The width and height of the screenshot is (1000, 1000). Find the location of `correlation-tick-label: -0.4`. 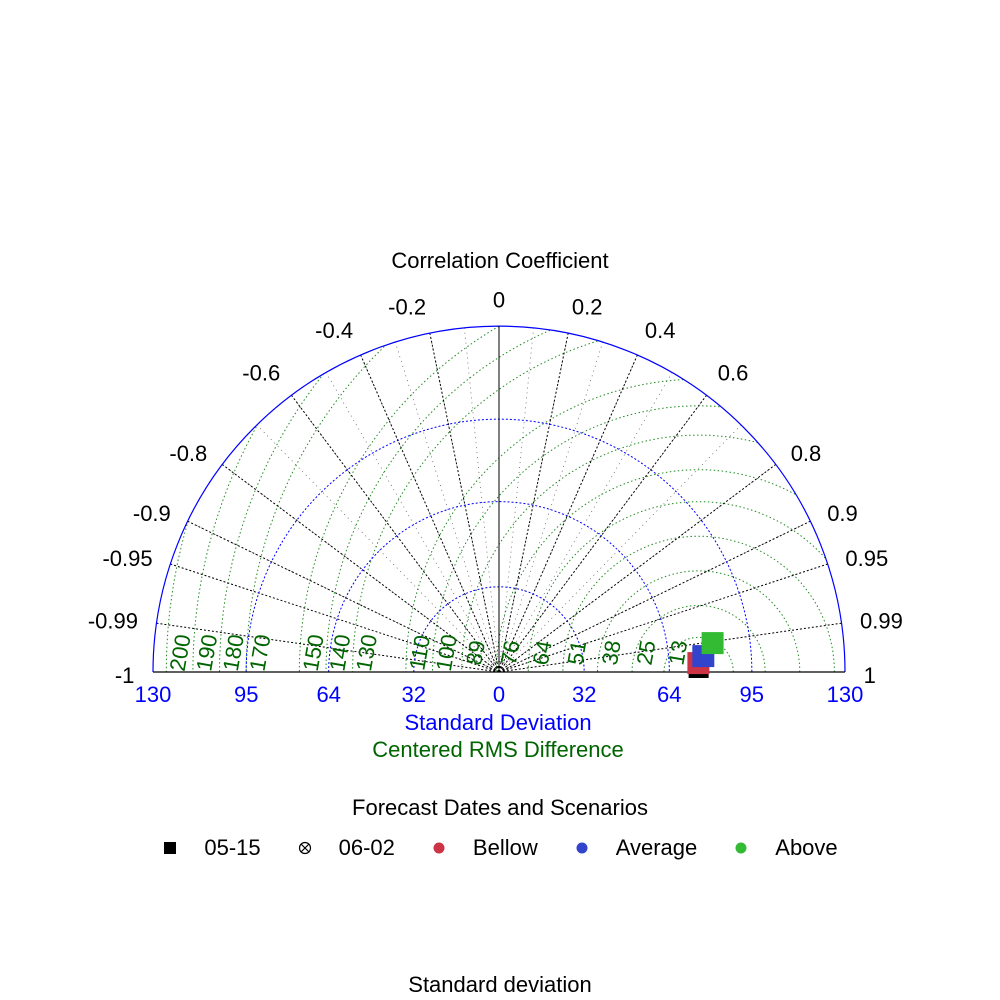

correlation-tick-label: -0.4 is located at coordinates (334, 330).